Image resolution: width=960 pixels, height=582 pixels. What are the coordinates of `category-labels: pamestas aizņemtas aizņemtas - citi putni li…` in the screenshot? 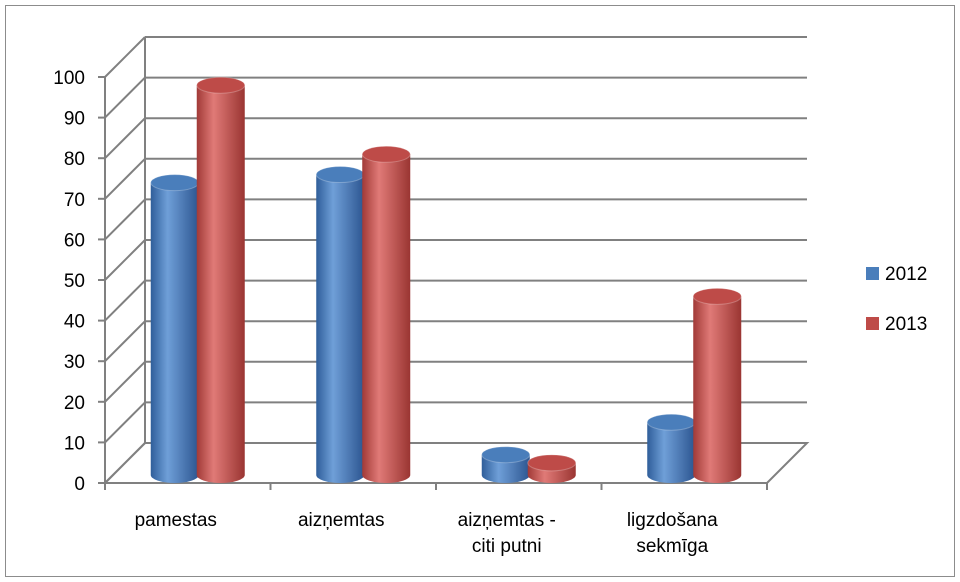 It's located at (427, 533).